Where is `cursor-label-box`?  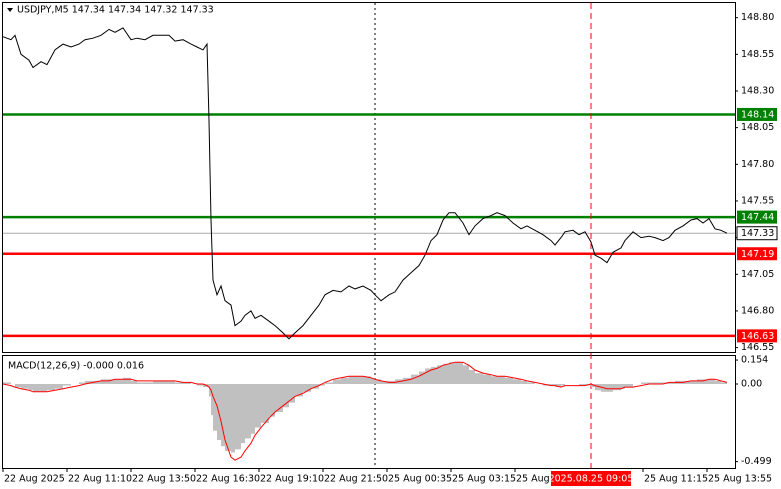 cursor-label-box is located at coordinates (591, 478).